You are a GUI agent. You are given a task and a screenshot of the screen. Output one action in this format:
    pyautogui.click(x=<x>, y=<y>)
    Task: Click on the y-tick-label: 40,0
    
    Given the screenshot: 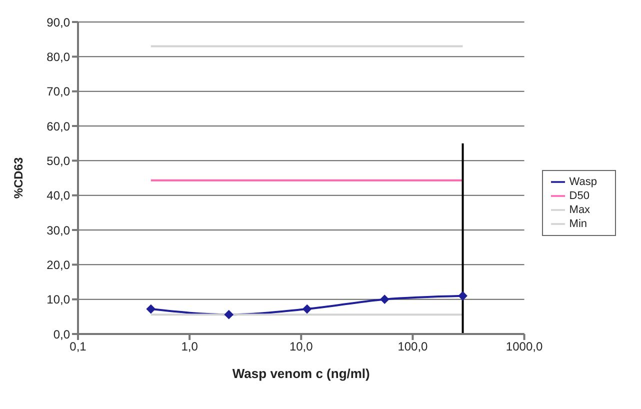 What is the action you would take?
    pyautogui.click(x=58, y=195)
    